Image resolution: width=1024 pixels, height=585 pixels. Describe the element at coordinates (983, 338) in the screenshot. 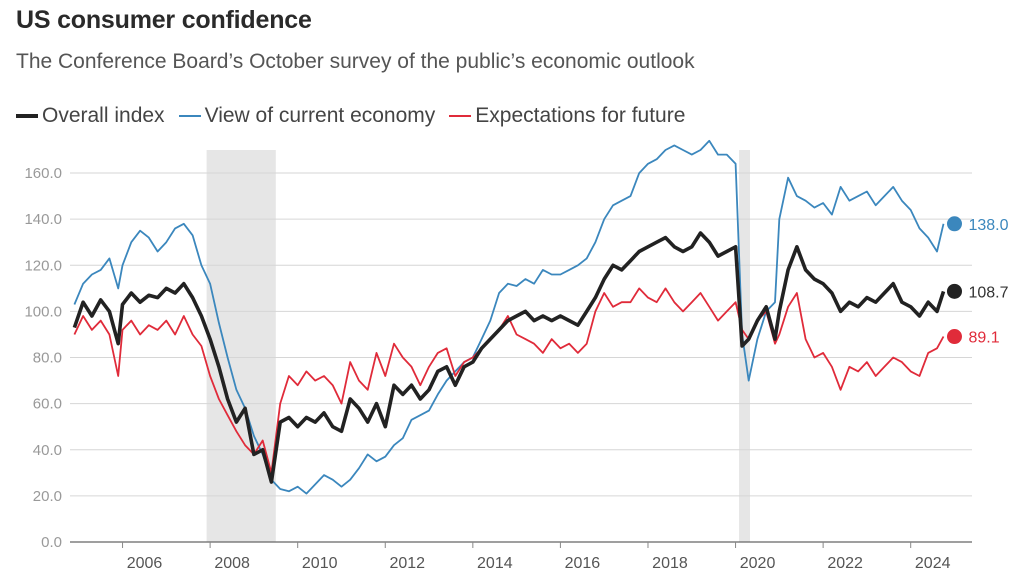

I see `end-value-label: 89.1` at that location.